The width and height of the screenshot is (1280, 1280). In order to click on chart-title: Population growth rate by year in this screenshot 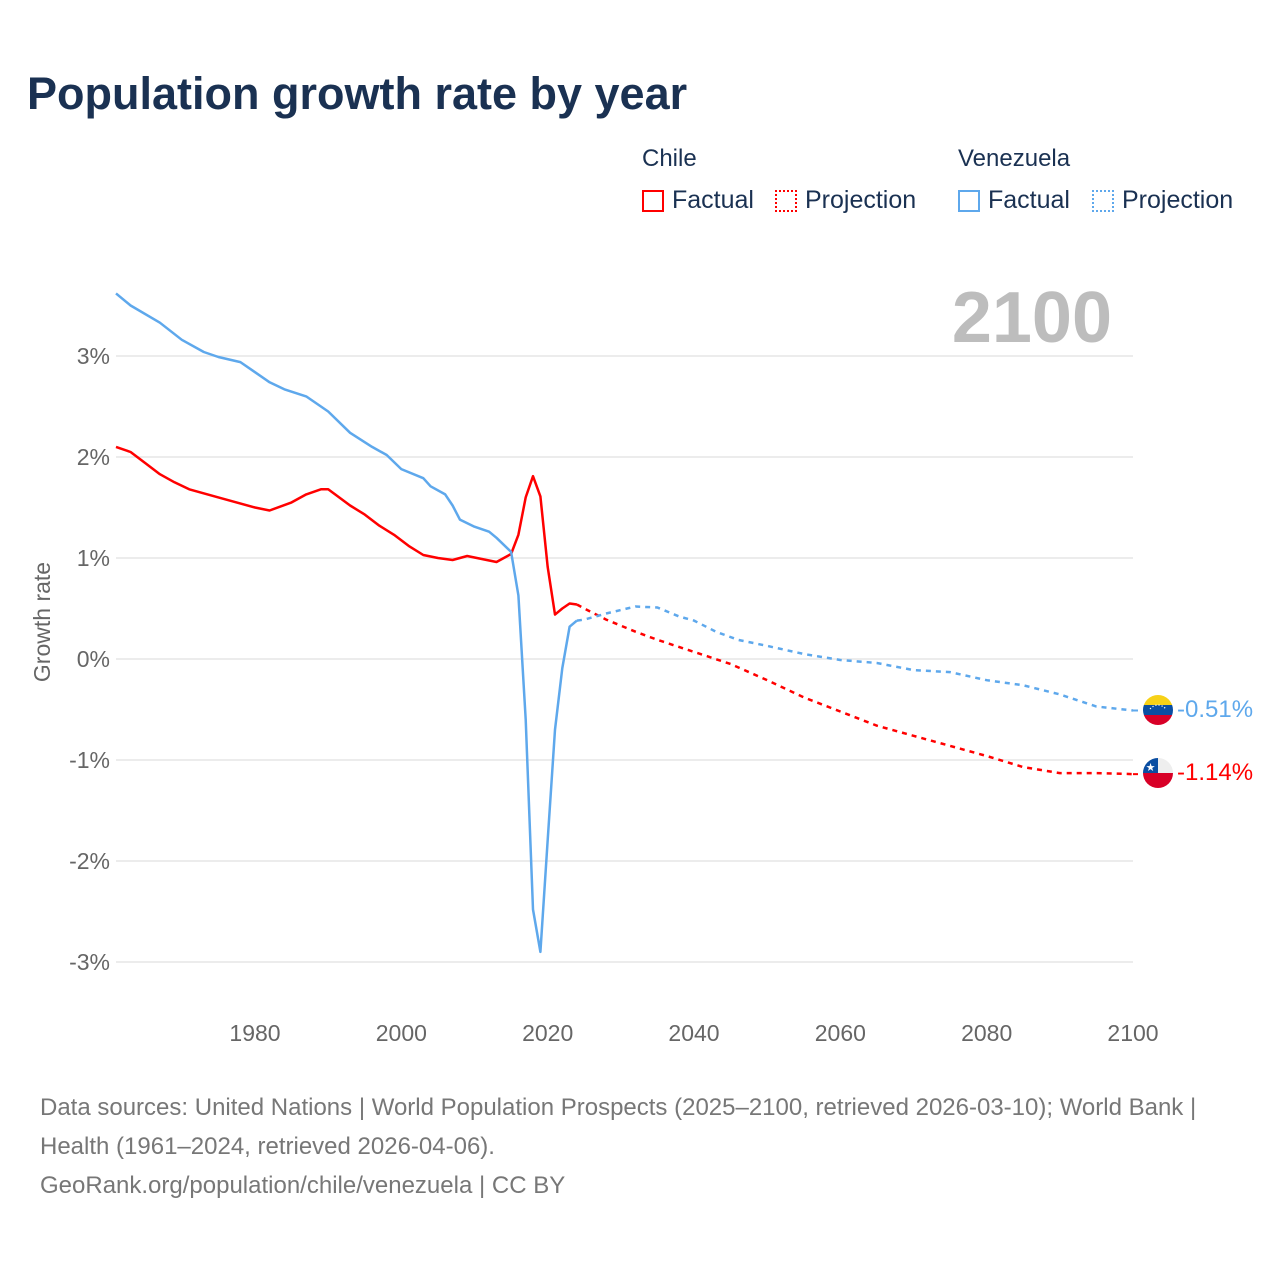, I will do `click(357, 93)`.